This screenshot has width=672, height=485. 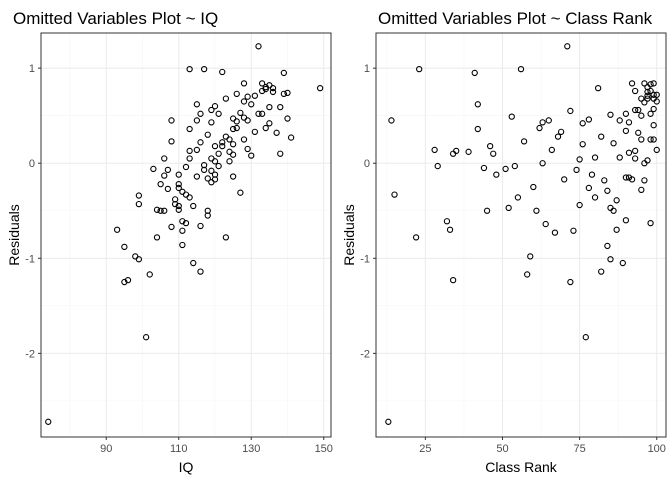 I want to click on chart-2-x-tick-label: 25, so click(x=425, y=449).